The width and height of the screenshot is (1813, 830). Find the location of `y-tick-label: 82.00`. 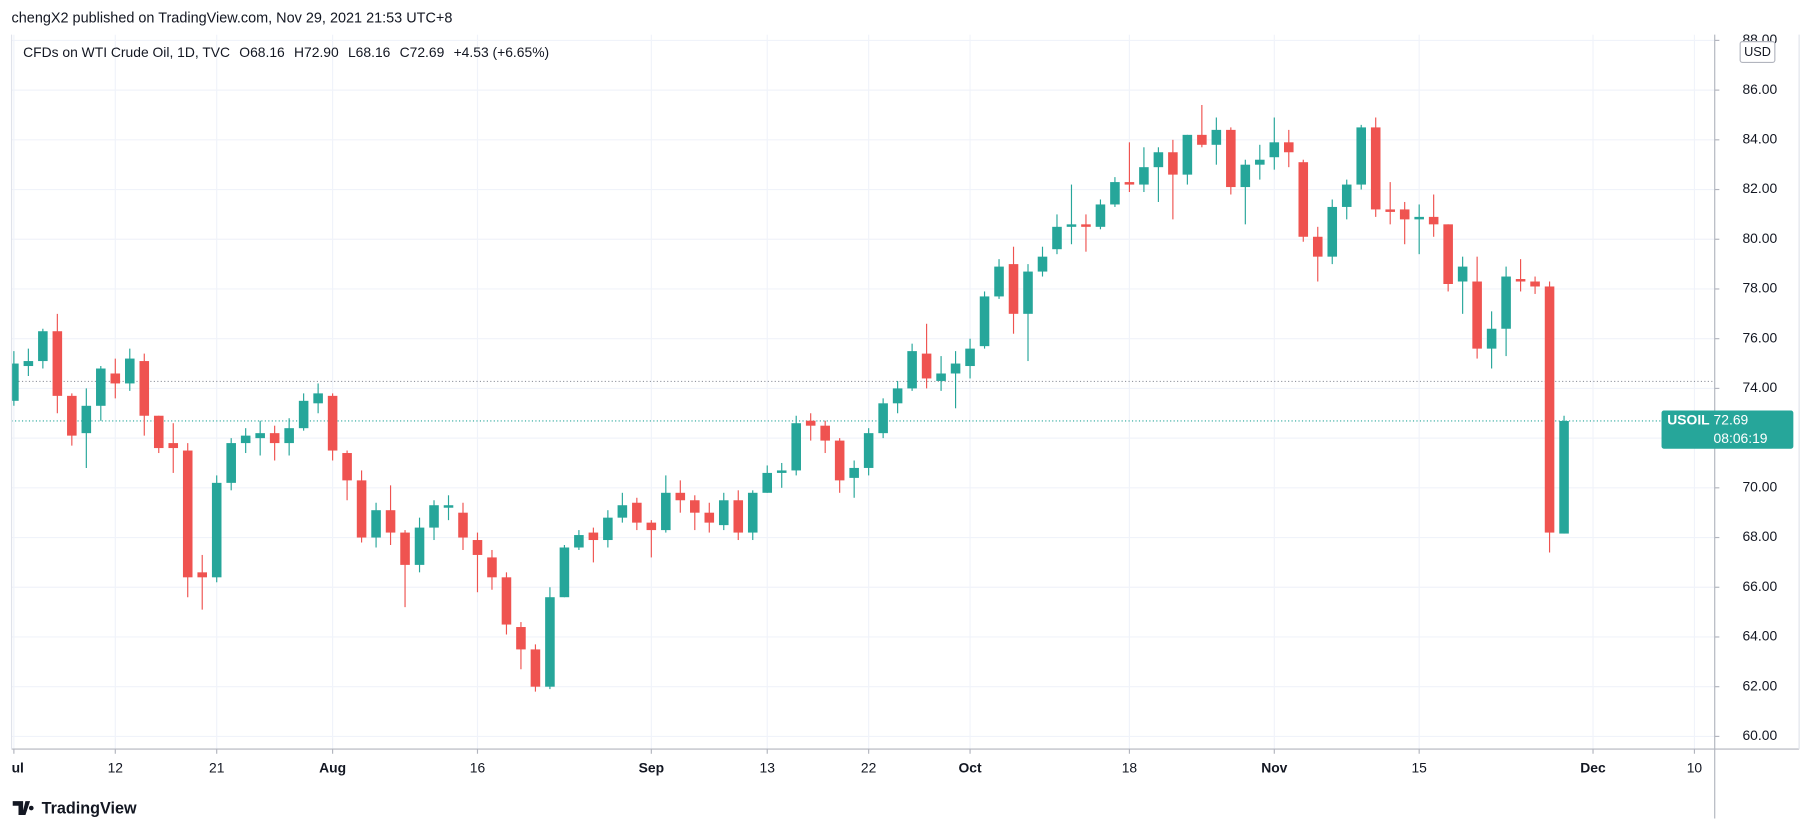

y-tick-label: 82.00 is located at coordinates (1759, 188).